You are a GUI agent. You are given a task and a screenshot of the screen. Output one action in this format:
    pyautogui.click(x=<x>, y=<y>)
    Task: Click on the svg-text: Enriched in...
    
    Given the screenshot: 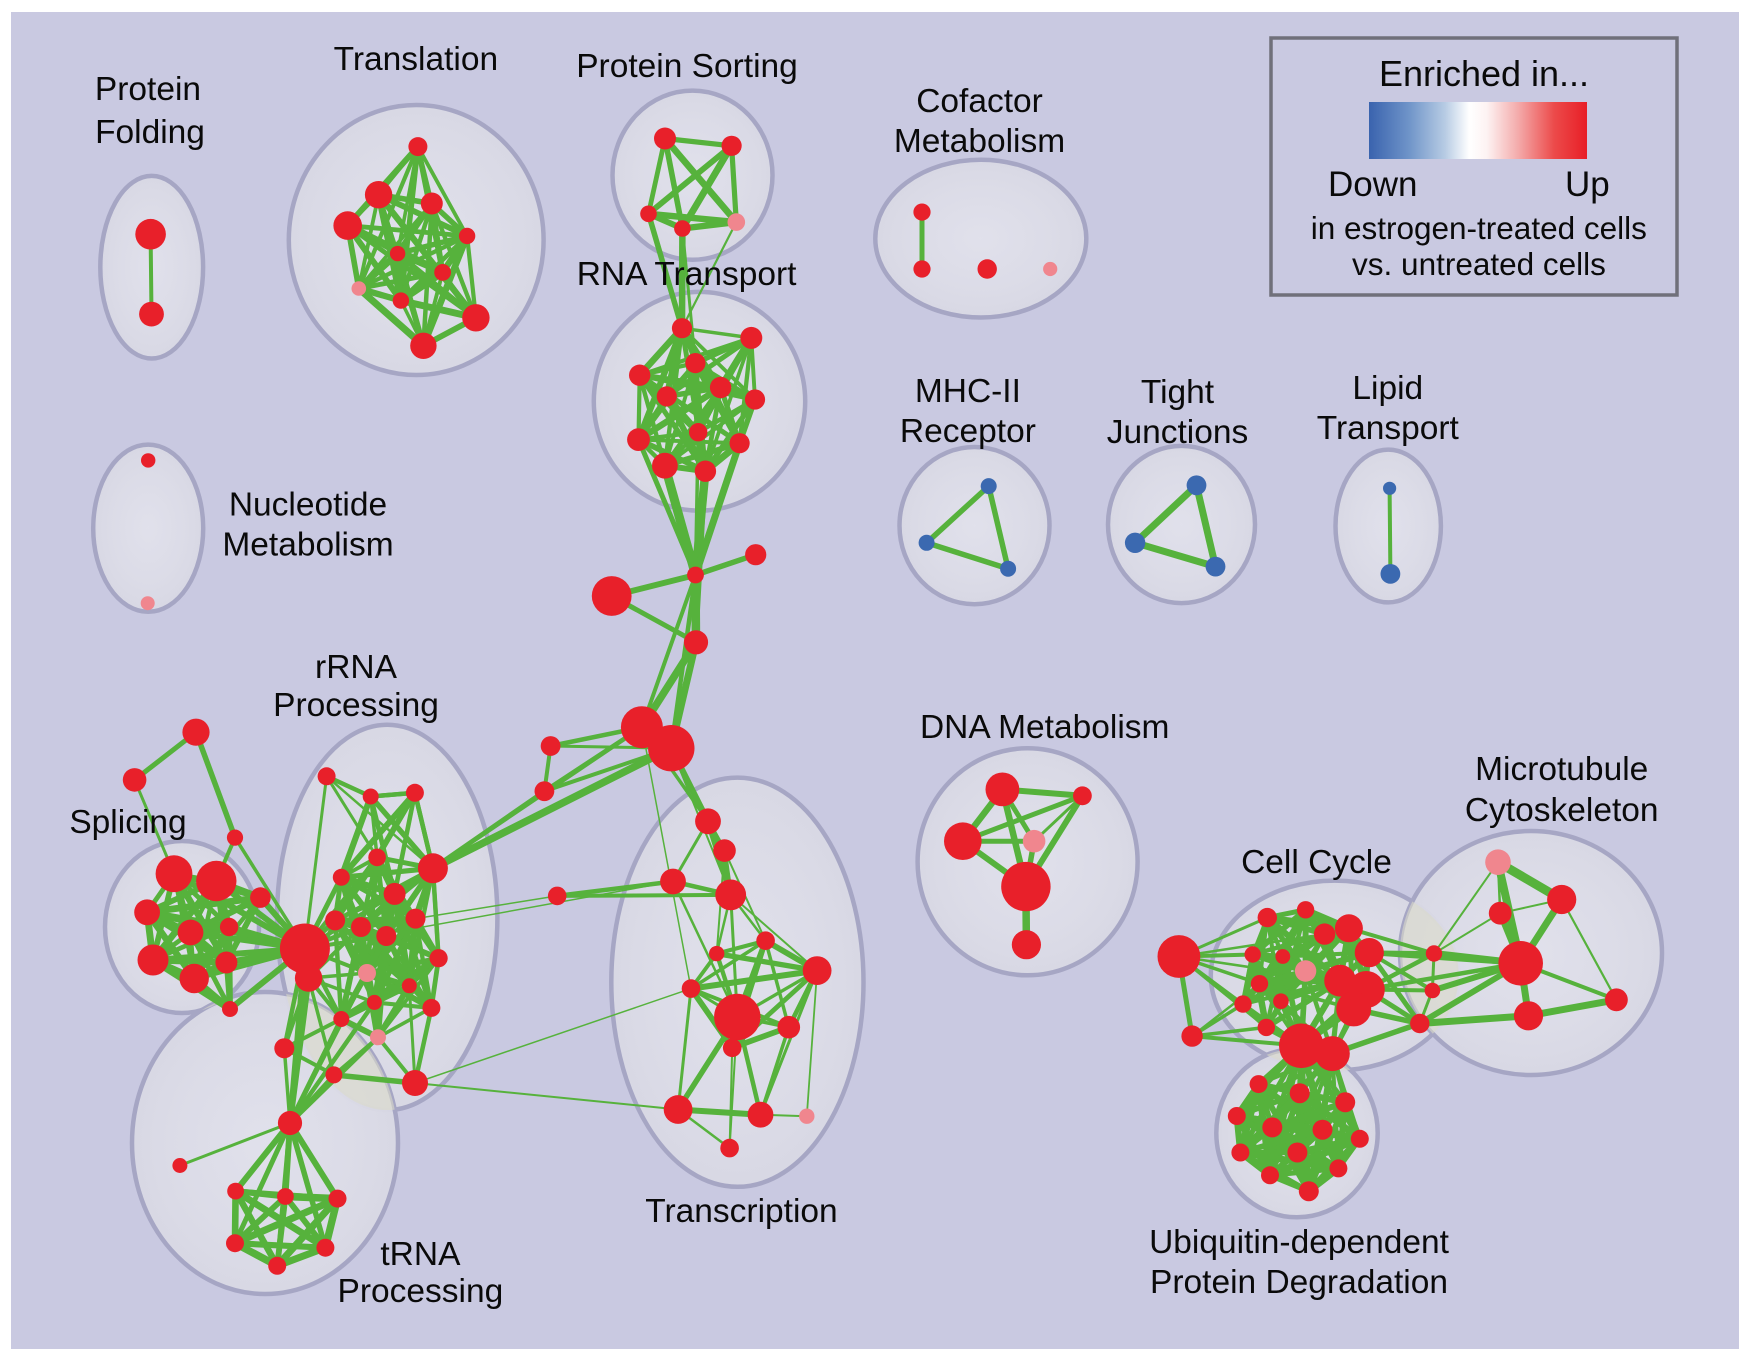 What is the action you would take?
    pyautogui.click(x=1484, y=73)
    